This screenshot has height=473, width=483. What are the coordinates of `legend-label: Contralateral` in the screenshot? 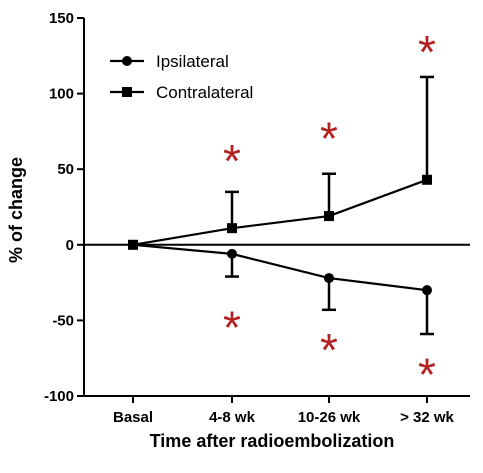 It's located at (204, 92).